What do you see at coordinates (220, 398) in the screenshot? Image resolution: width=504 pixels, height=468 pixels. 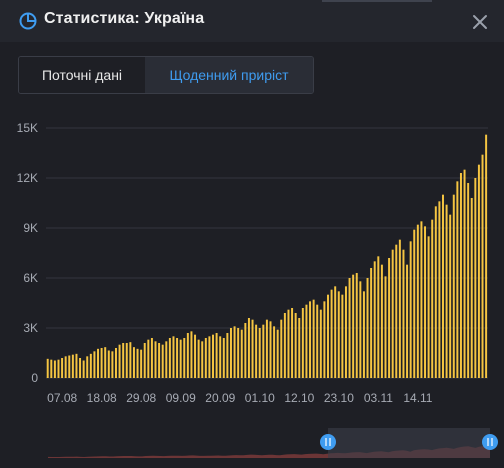 I see `x-tick-label: 20.09` at bounding box center [220, 398].